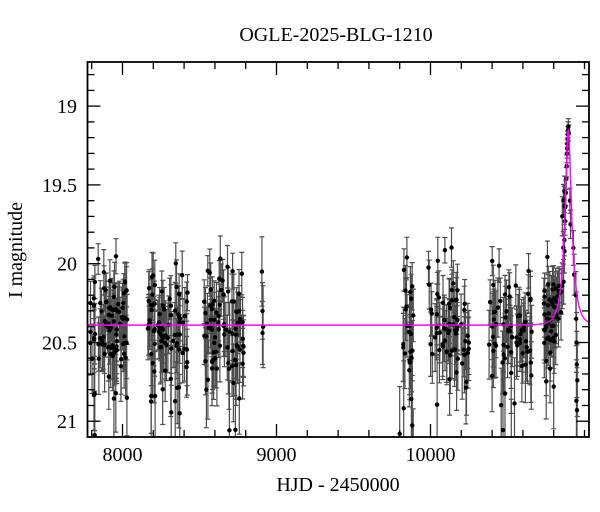 This screenshot has height=512, width=600. What do you see at coordinates (277, 455) in the screenshot?
I see `x-tick-label-9000: 9000` at bounding box center [277, 455].